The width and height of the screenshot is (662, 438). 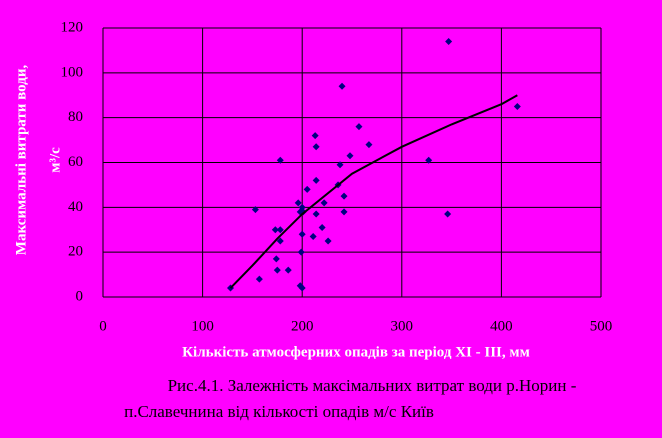 What do you see at coordinates (302, 326) in the screenshot?
I see `x-tick-label: 200` at bounding box center [302, 326].